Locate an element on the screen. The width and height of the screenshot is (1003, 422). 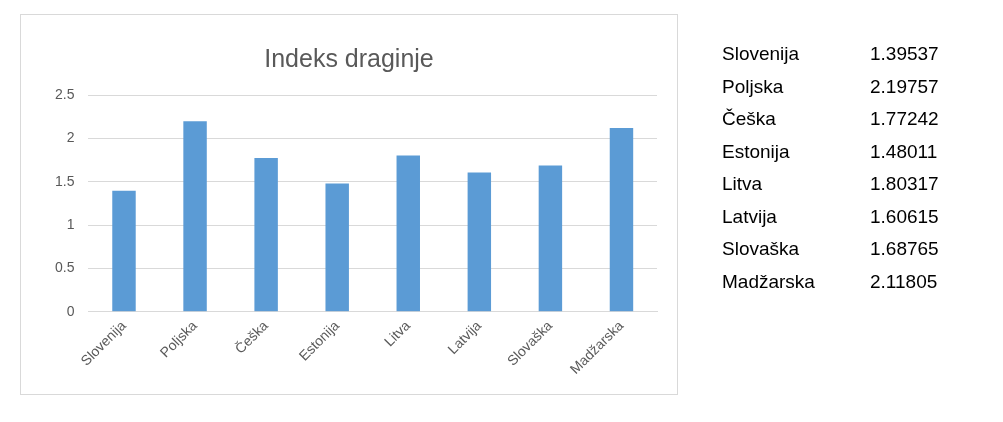
y-tick-label: 1.5 is located at coordinates (64, 180).